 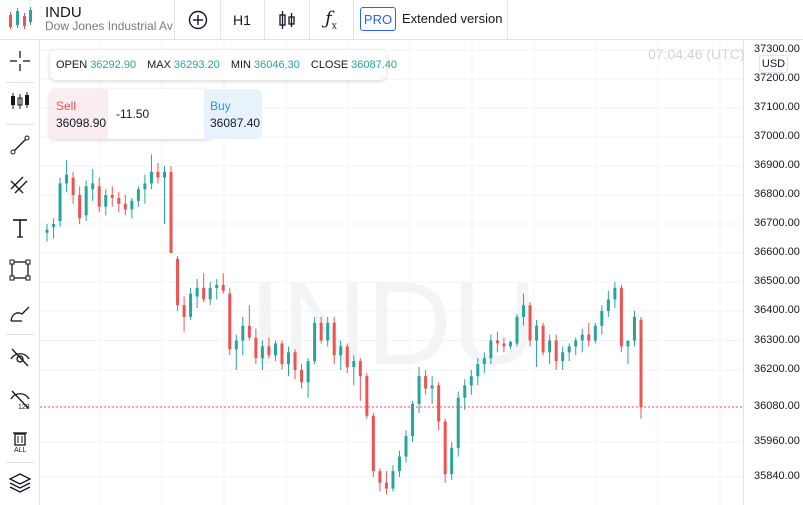 I want to click on measure-tool: 123, so click(x=20, y=399).